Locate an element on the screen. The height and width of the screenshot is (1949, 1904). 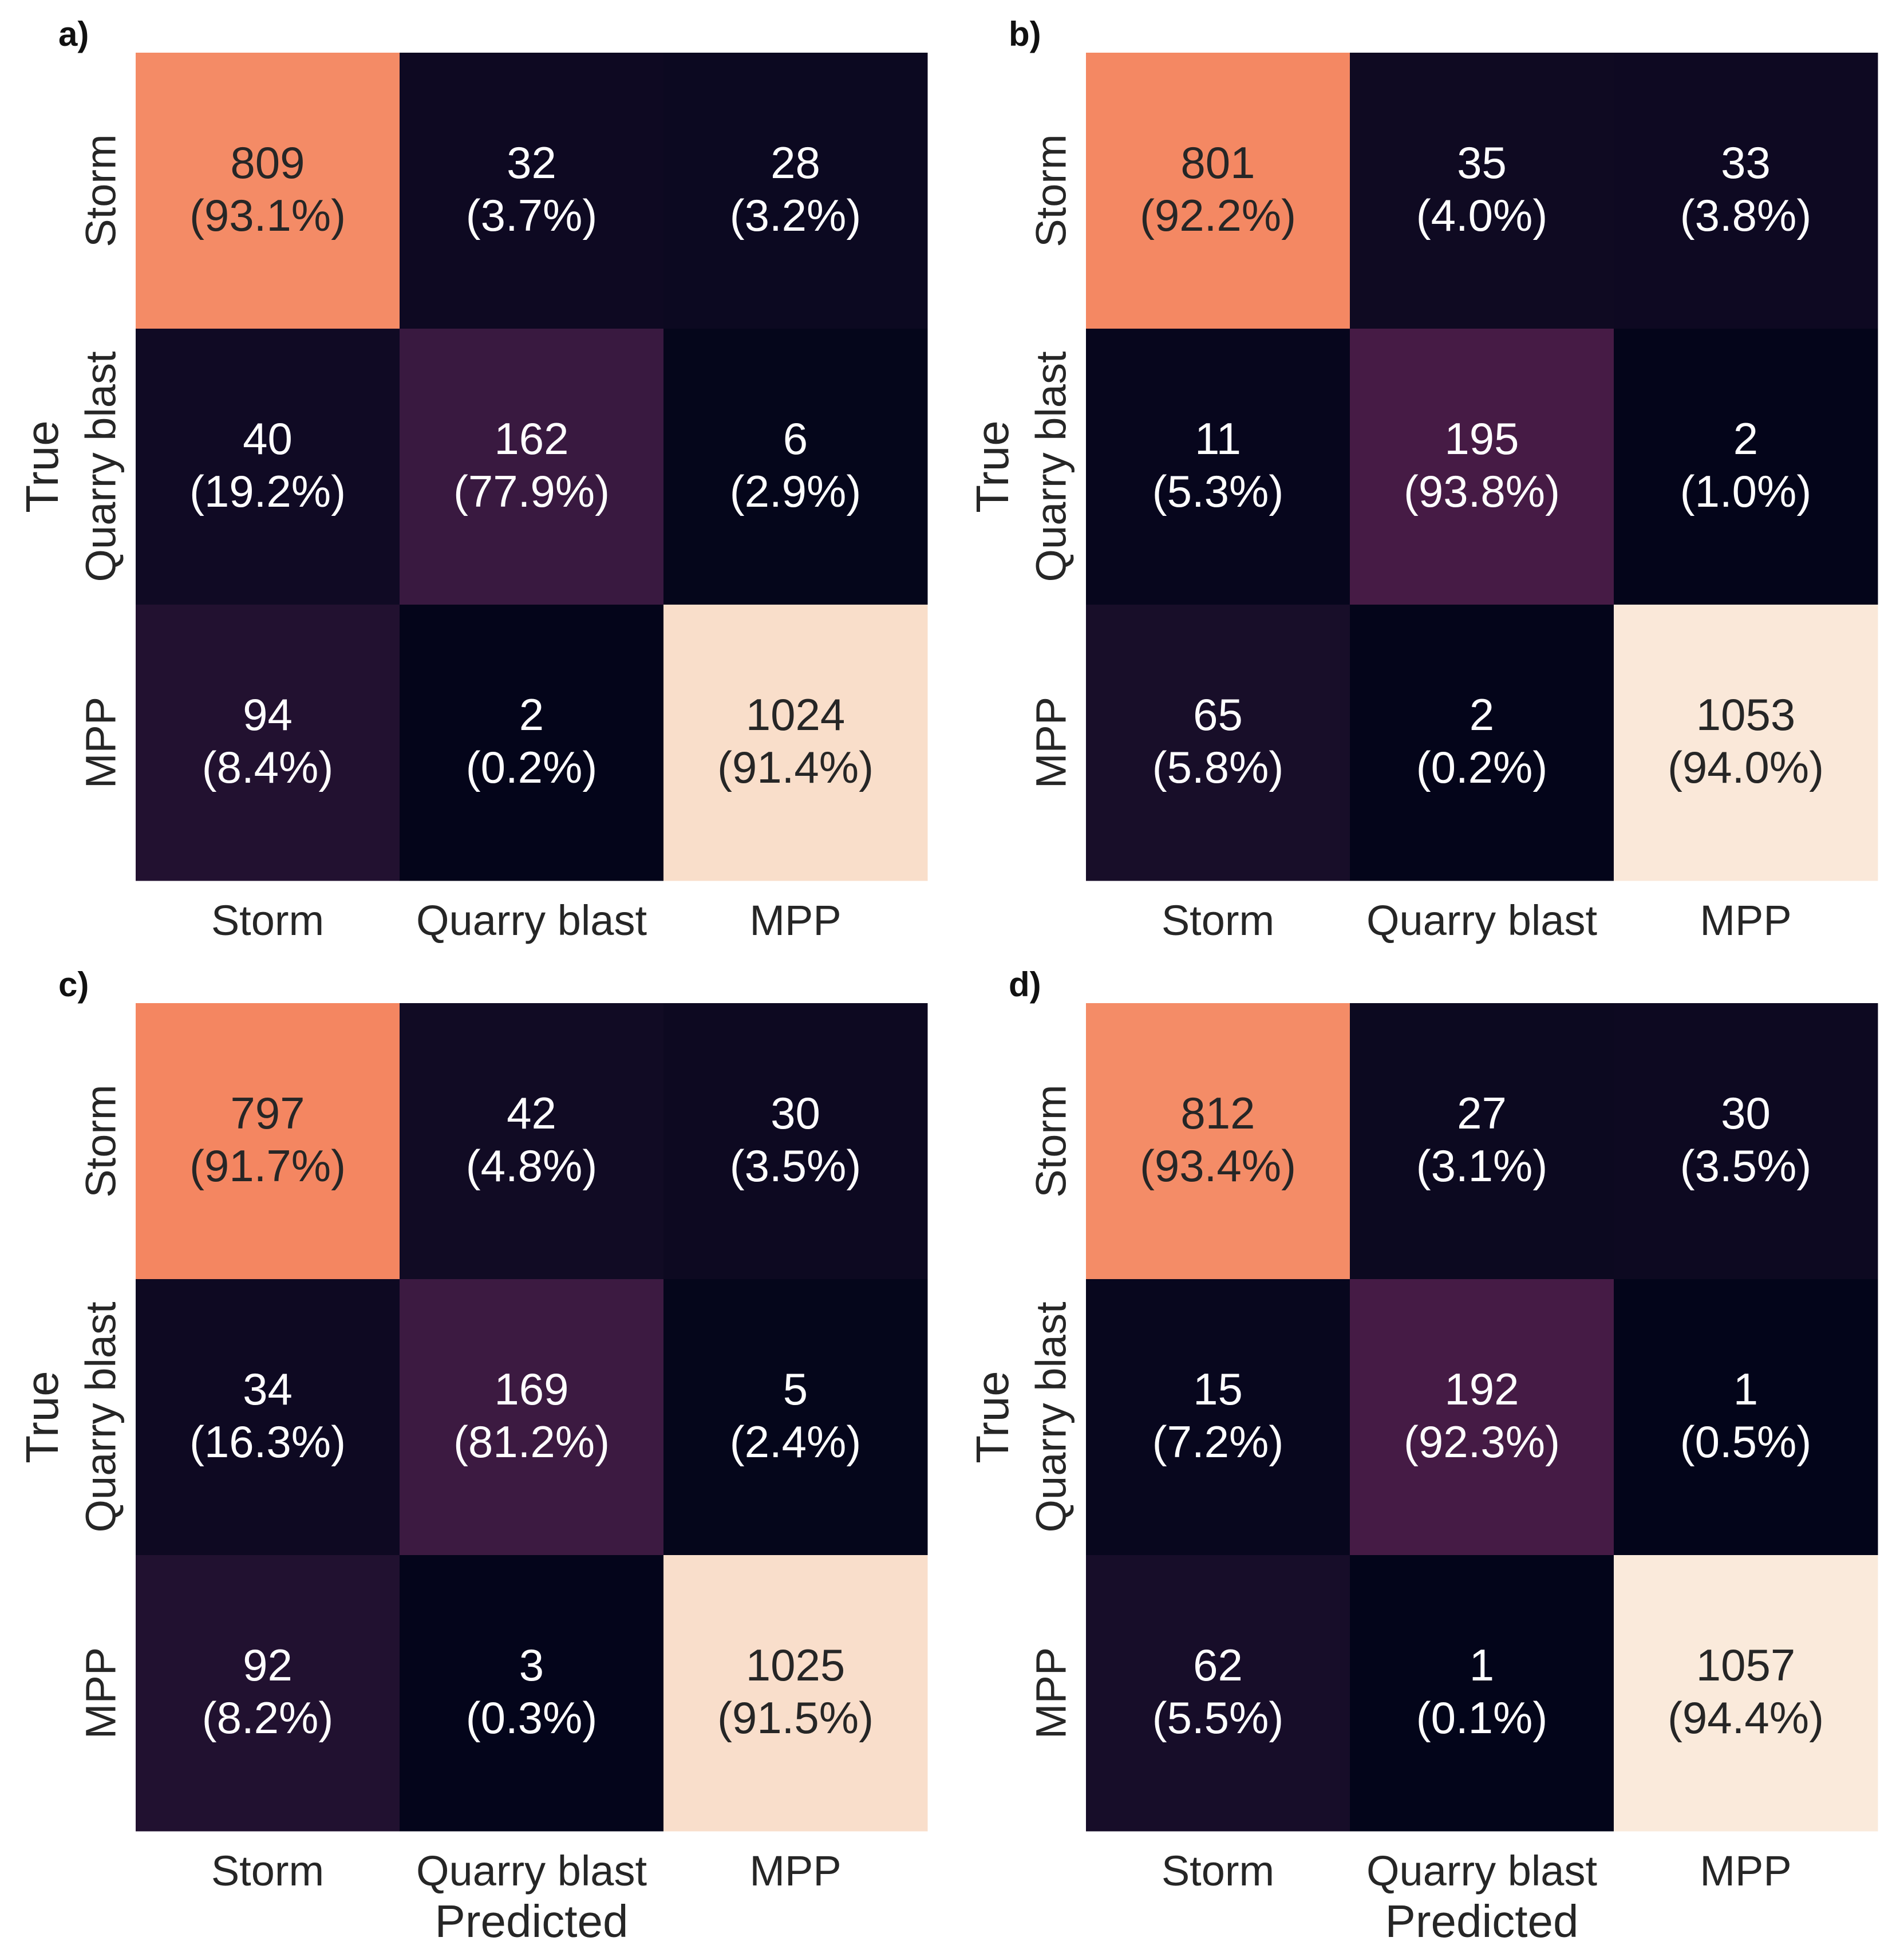
cell-count-r1-c2: 1 is located at coordinates (1745, 1389).